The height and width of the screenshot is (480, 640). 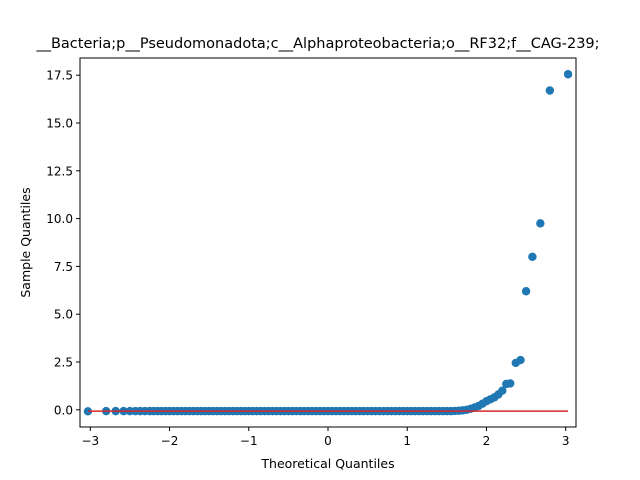 What do you see at coordinates (63, 243) in the screenshot?
I see `y-ticks: 0.0 2.5 5.0 7.5 10.0 12.5 15.0 17.5` at bounding box center [63, 243].